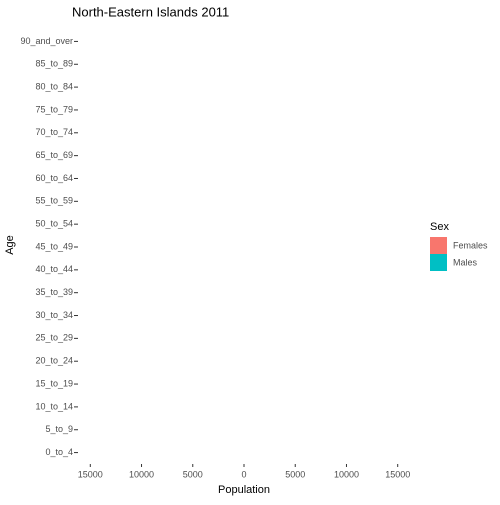 The image size is (500, 505). I want to click on y-tick-label: 20_to_24, so click(54, 361).